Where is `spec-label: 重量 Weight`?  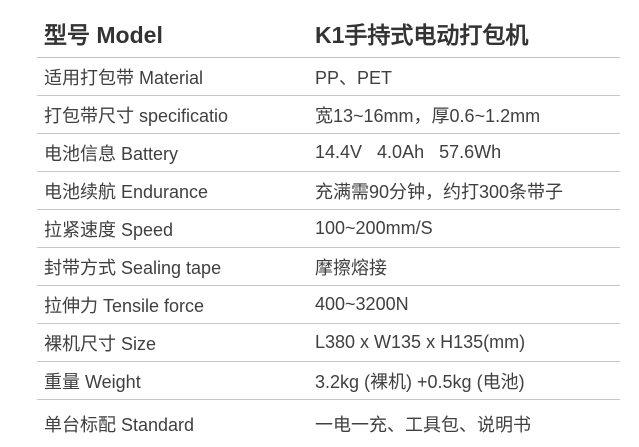 spec-label: 重量 Weight is located at coordinates (92, 381).